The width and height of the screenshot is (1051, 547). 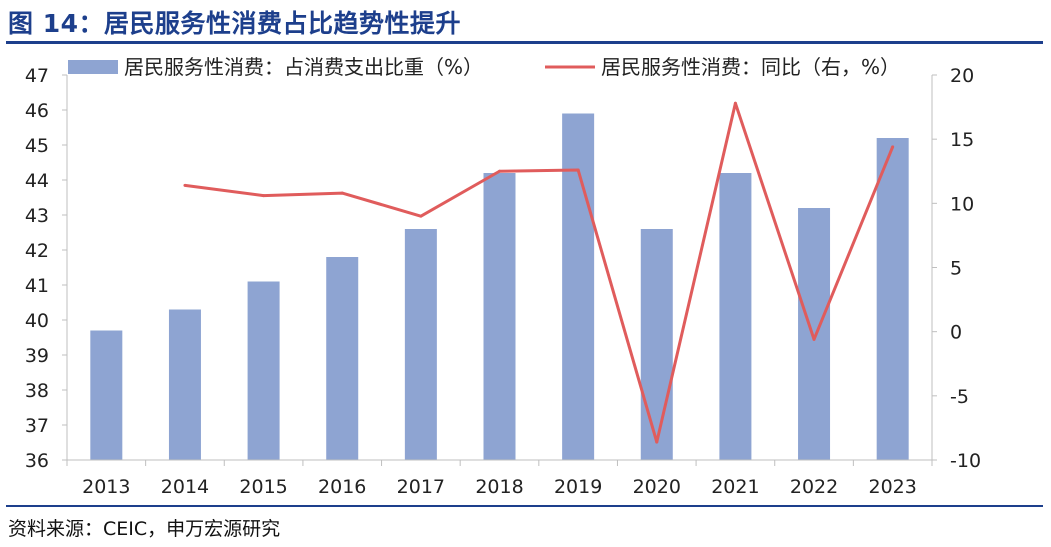 What do you see at coordinates (814, 339) in the screenshot?
I see `line-point-2022` at bounding box center [814, 339].